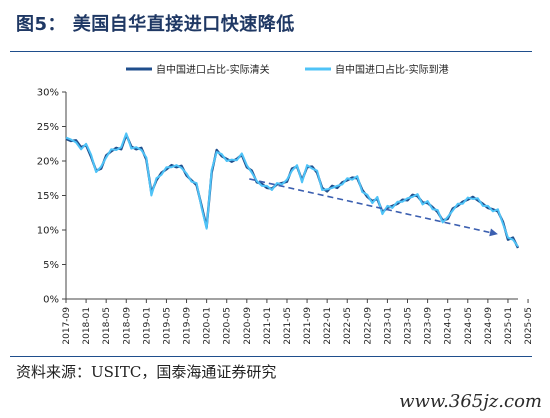  Describe the element at coordinates (470, 401) in the screenshot. I see `watermark: www.365jz.com` at that location.